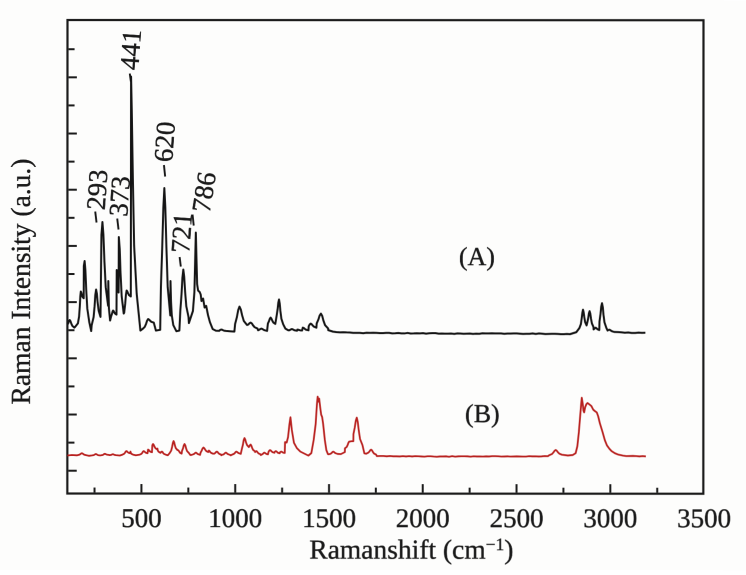 This screenshot has width=746, height=575. I want to click on svg-text: 441, so click(130, 49).